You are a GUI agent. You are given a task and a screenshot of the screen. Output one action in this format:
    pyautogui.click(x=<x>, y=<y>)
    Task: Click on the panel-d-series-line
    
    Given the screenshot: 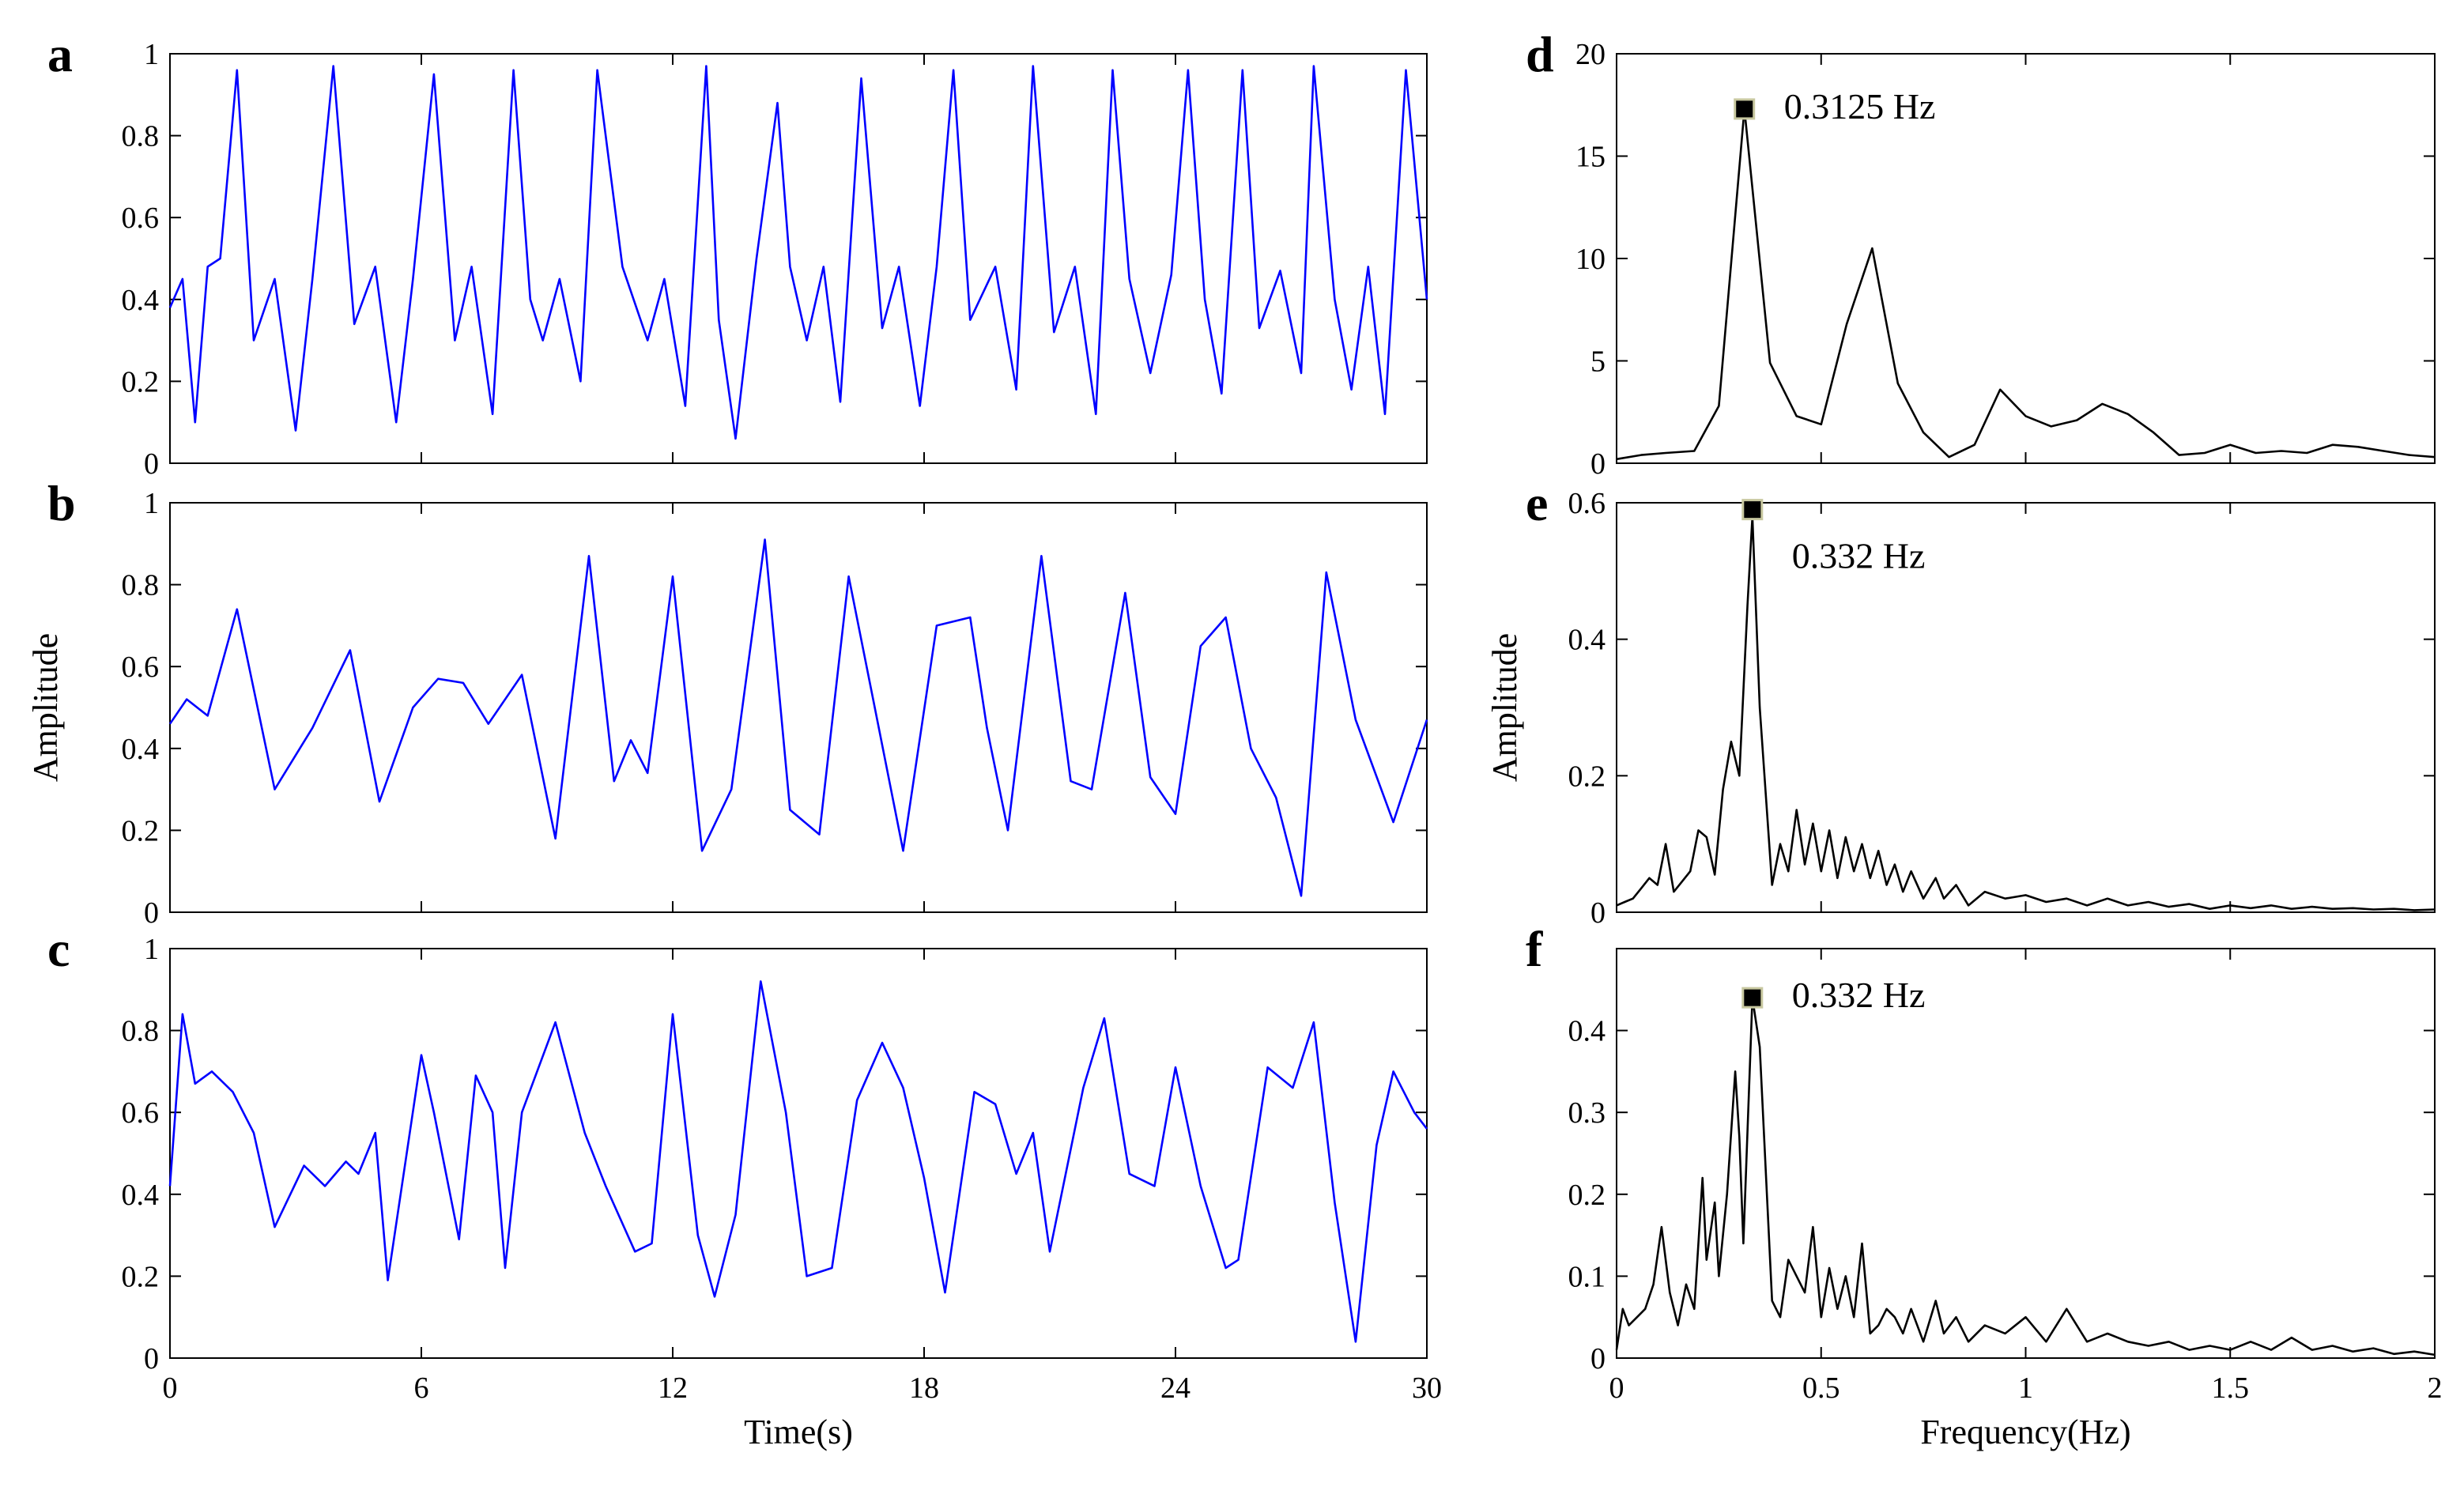 What is the action you would take?
    pyautogui.click(x=2026, y=284)
    